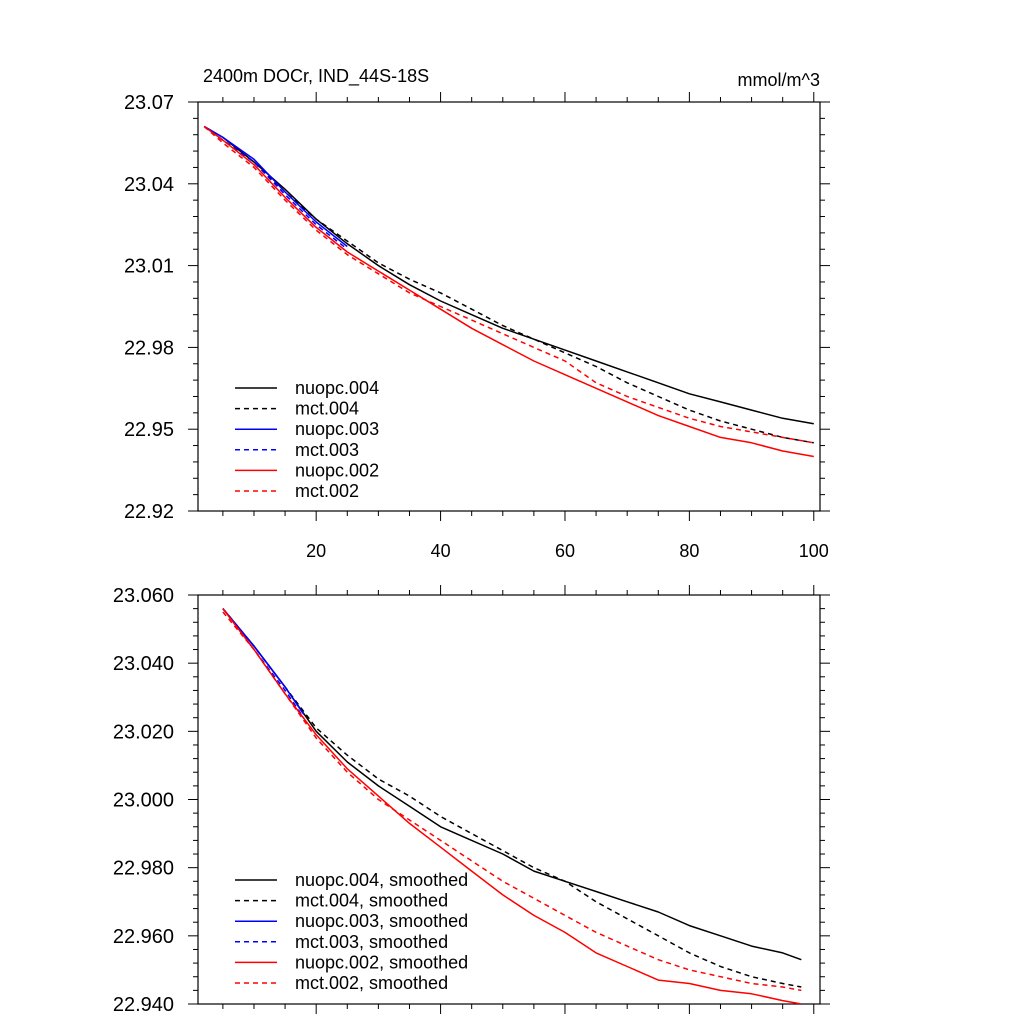 The image size is (1024, 1029). What do you see at coordinates (381, 962) in the screenshot?
I see `legend-label: nuopc.002, smoothed` at bounding box center [381, 962].